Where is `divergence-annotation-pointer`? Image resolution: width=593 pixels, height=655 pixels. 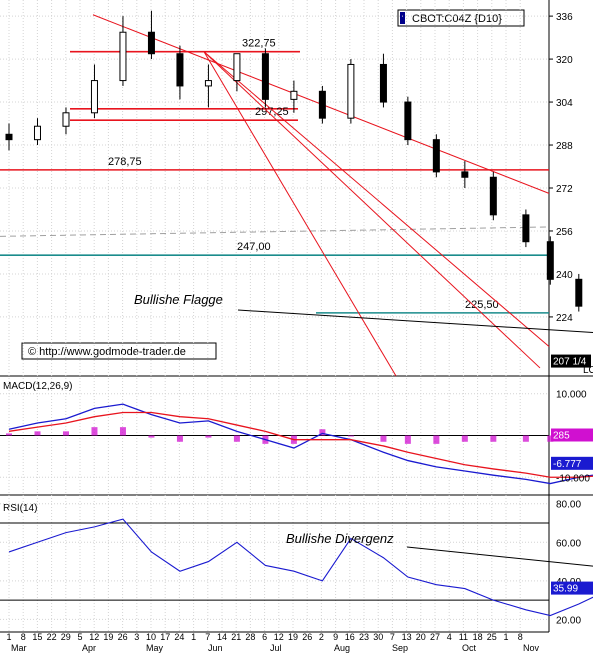
divergence-annotation-pointer is located at coordinates (499, 556).